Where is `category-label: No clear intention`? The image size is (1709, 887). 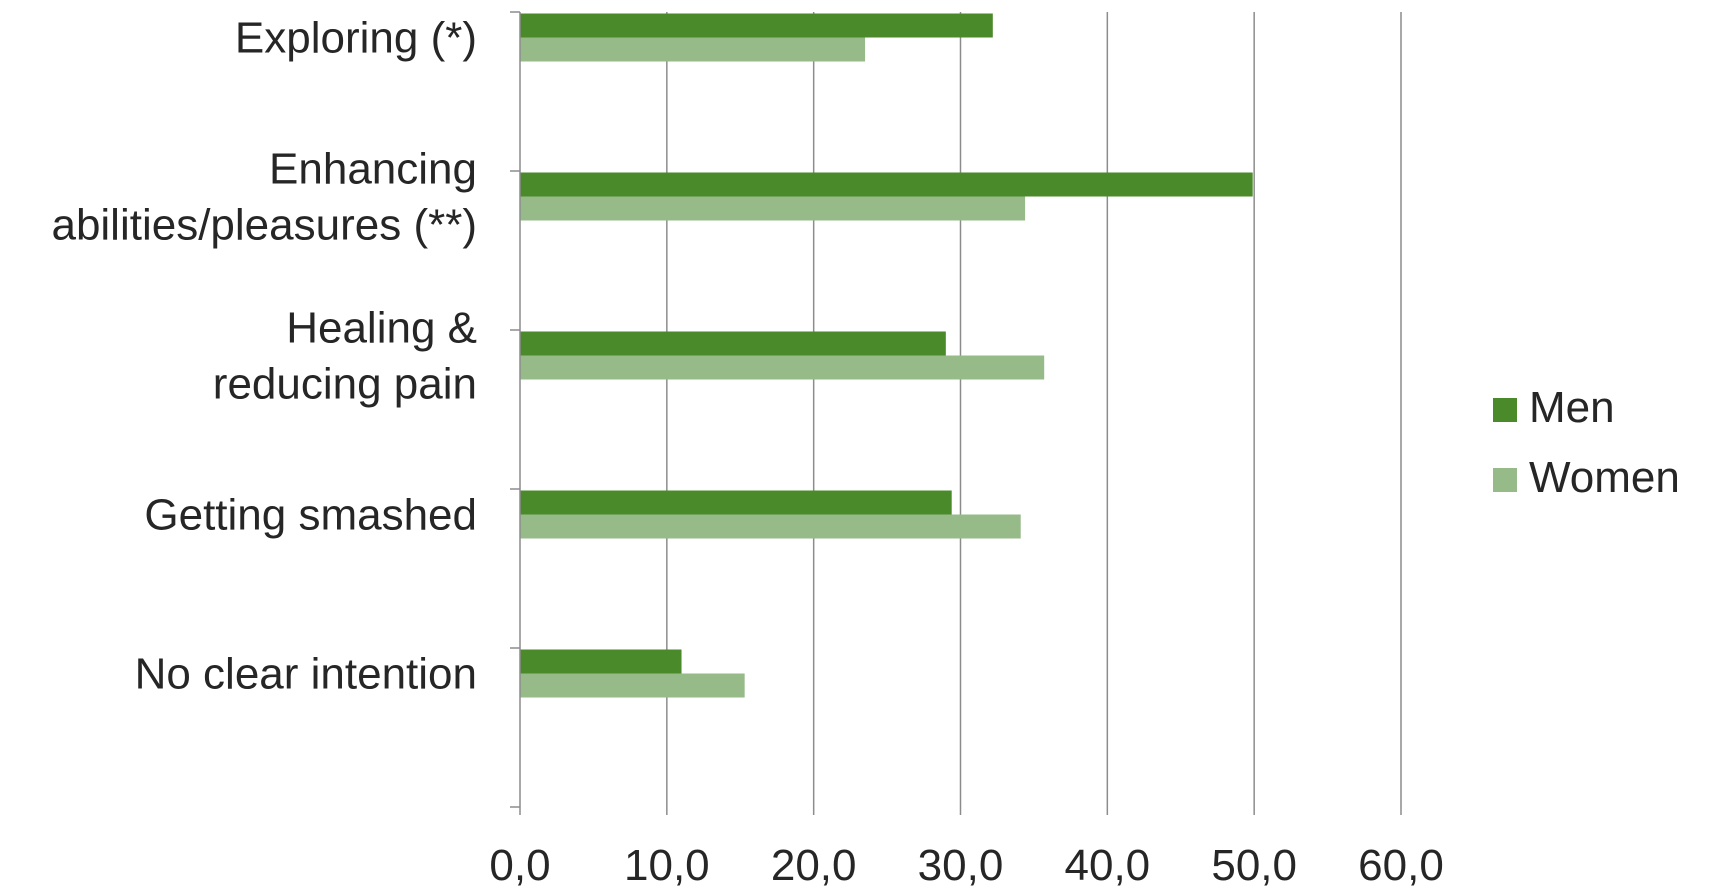
category-label: No clear intention is located at coordinates (306, 674).